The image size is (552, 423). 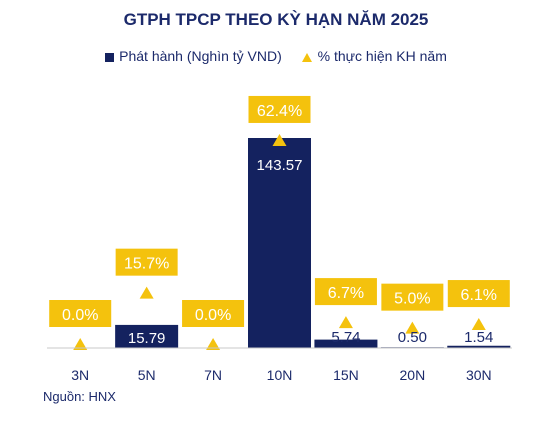 I want to click on bar-value-20N: 0.50, so click(x=412, y=337).